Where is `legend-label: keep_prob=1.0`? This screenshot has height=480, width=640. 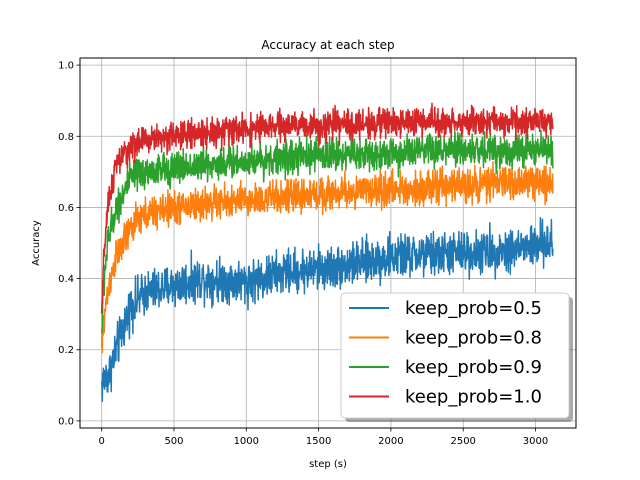
legend-label: keep_prob=1.0 is located at coordinates (473, 397).